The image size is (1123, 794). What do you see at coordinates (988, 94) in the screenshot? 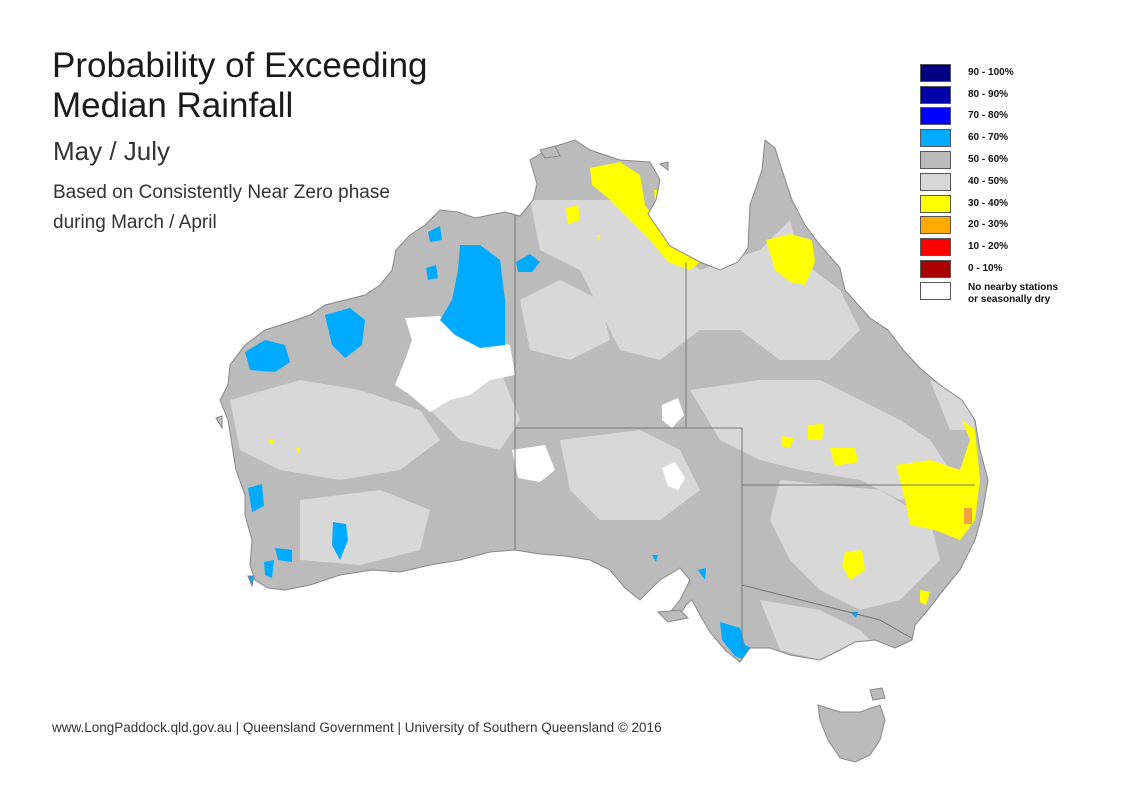
I see `legend-label: 80 - 90%` at bounding box center [988, 94].